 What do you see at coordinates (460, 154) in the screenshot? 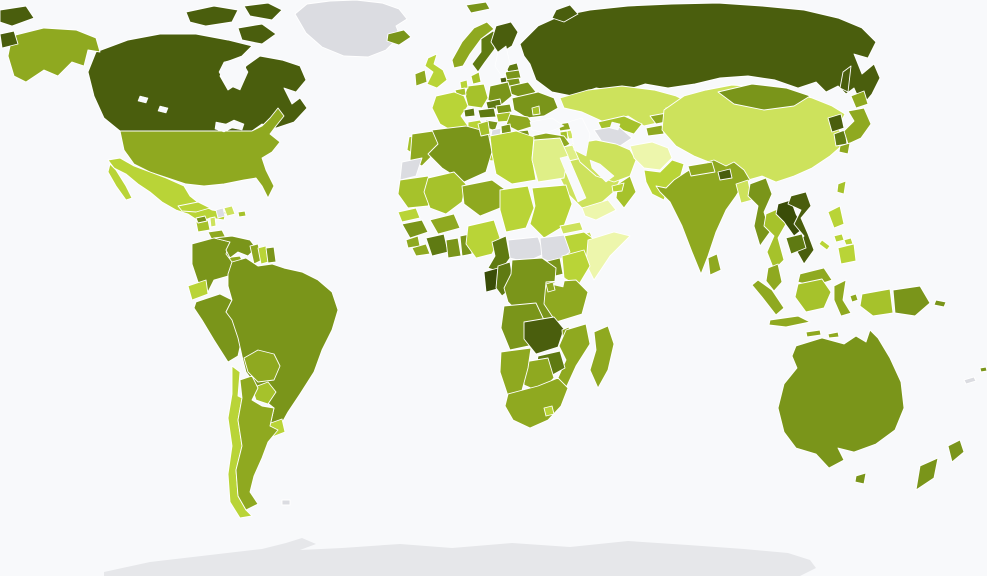
I see `country-algeria` at bounding box center [460, 154].